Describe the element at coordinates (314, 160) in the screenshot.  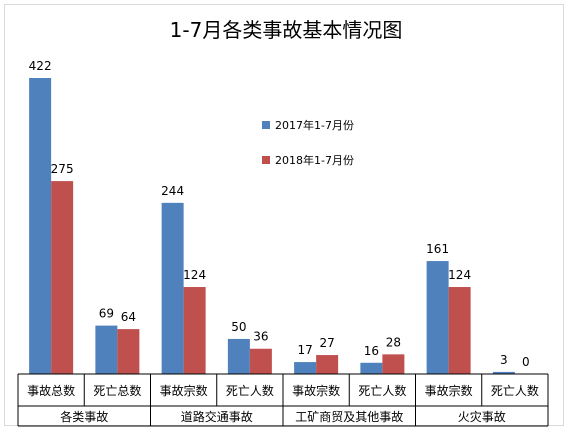
I see `legend-label: 2018年1-7月份` at that location.